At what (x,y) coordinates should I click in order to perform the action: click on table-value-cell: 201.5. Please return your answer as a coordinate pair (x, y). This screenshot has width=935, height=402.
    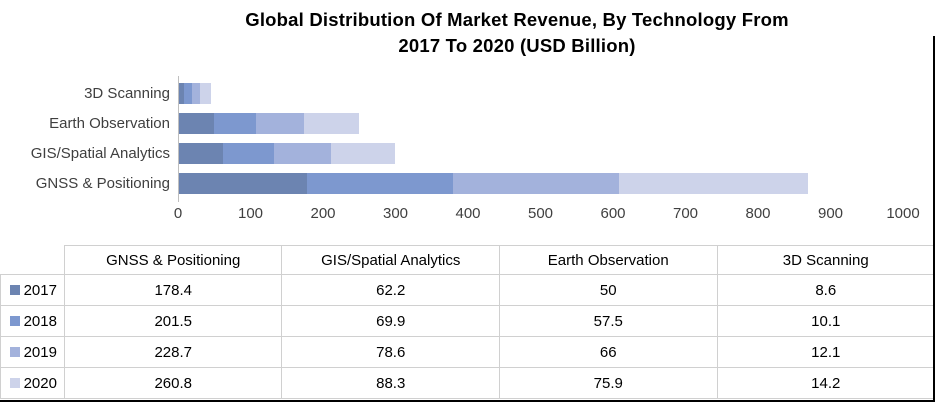
    Looking at the image, I should click on (173, 321).